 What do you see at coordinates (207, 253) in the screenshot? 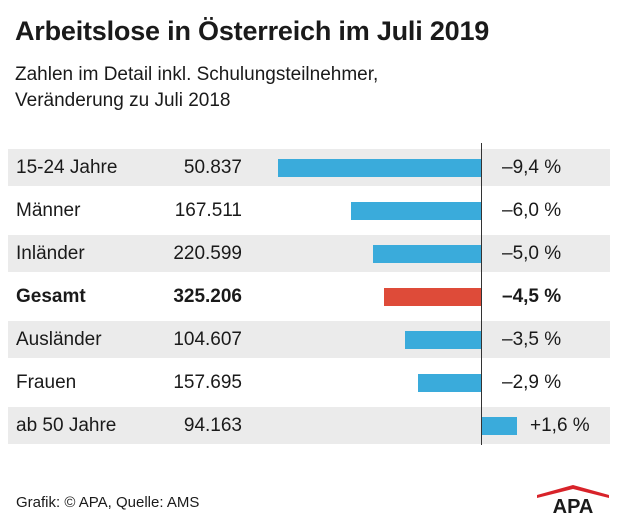
I see `count-value: 220.599` at bounding box center [207, 253].